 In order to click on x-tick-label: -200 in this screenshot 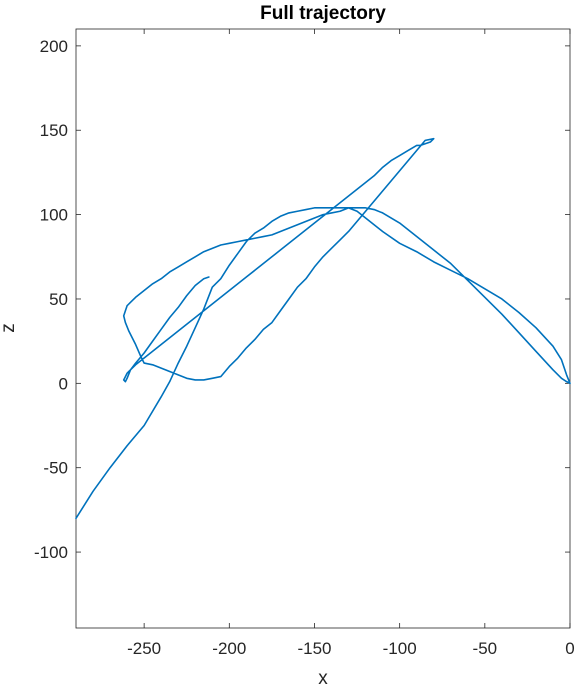, I will do `click(229, 648)`.